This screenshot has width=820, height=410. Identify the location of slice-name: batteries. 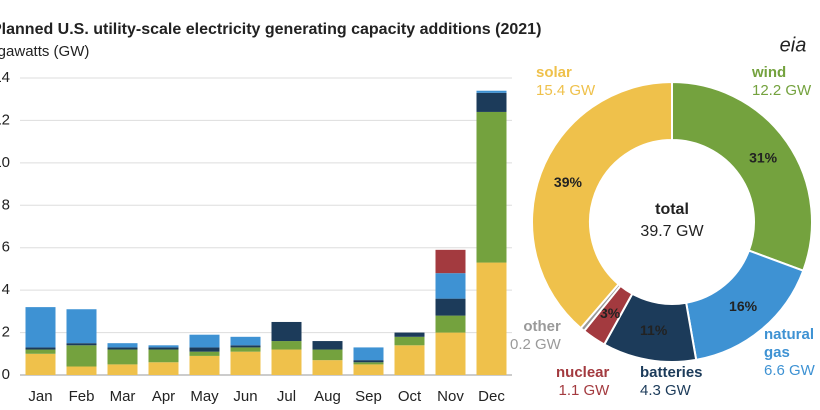
(671, 372).